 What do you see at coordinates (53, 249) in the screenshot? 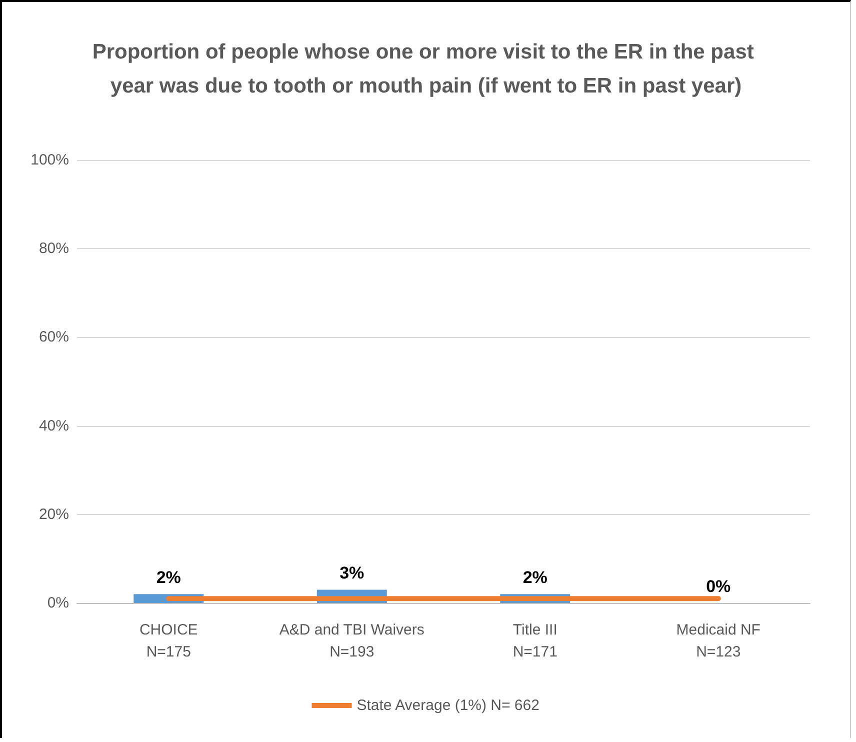
I see `y-tick-label: 80%` at bounding box center [53, 249].